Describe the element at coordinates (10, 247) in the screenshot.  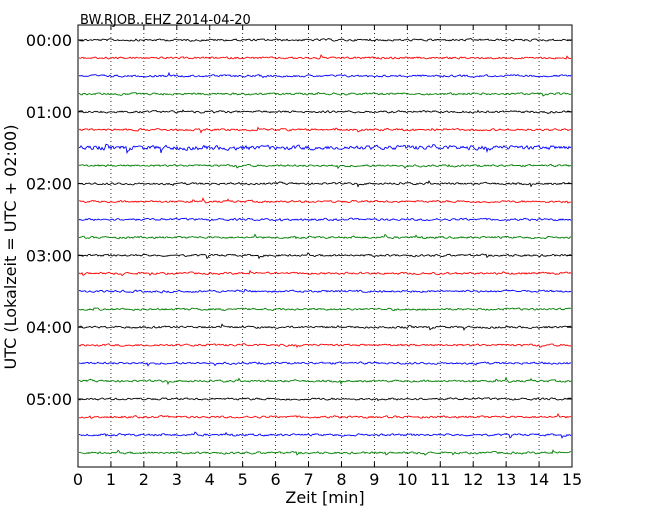
I see `y-axis-title: UTC (Lokalzeit = UTC + 02:00)` at that location.